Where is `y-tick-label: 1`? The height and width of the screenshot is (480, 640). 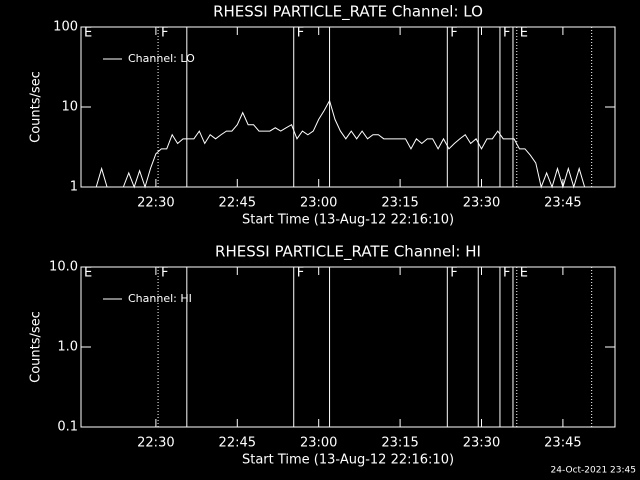
y-tick-label: 1 is located at coordinates (74, 187).